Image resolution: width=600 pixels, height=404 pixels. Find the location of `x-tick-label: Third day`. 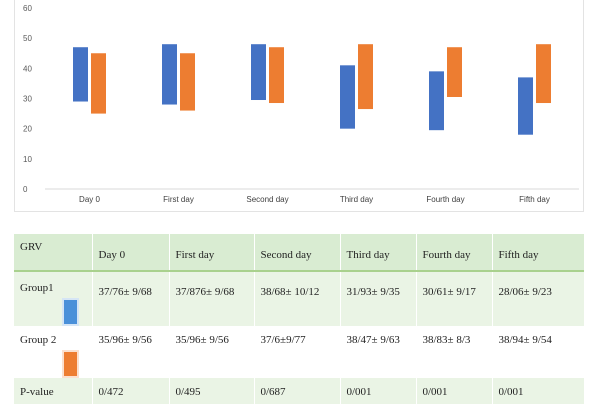

x-tick-label: Third day is located at coordinates (356, 199).